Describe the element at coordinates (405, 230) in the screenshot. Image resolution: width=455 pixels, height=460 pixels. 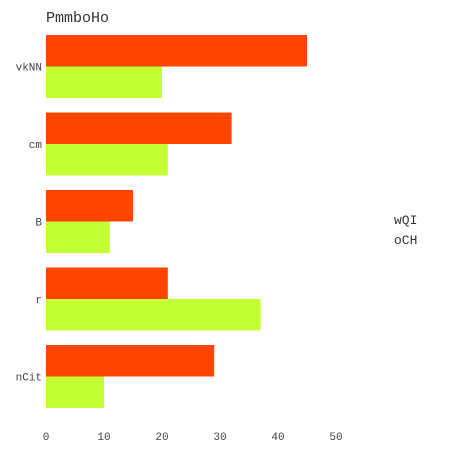
I see `legend: wQI oCH` at that location.